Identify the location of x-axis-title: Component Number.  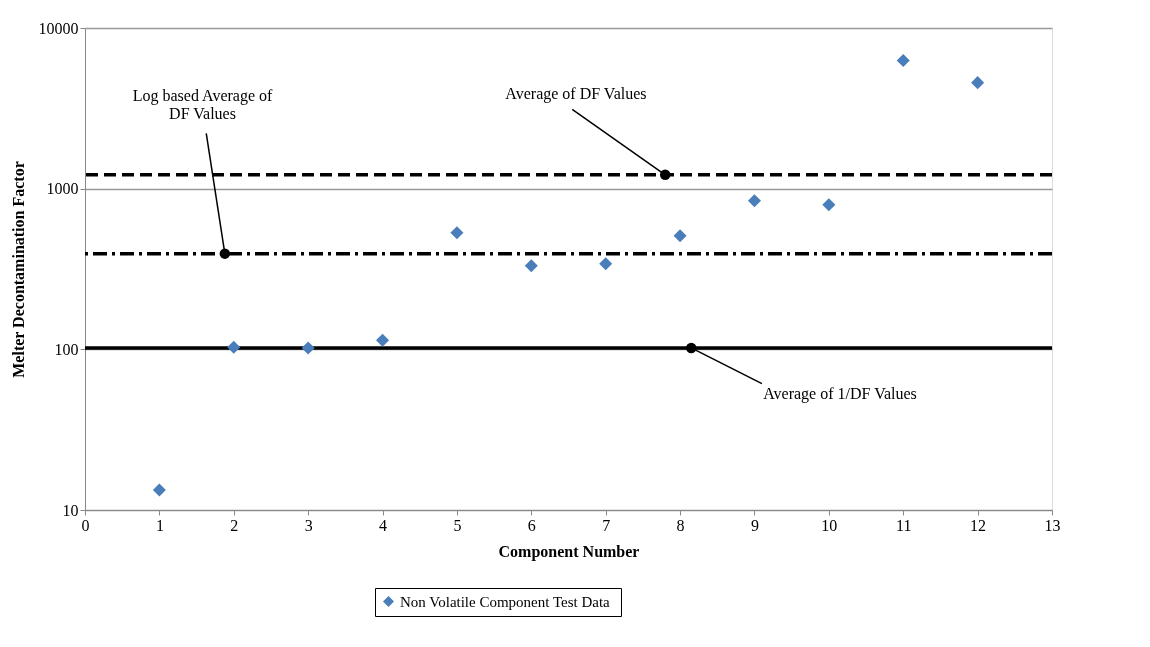
(569, 551).